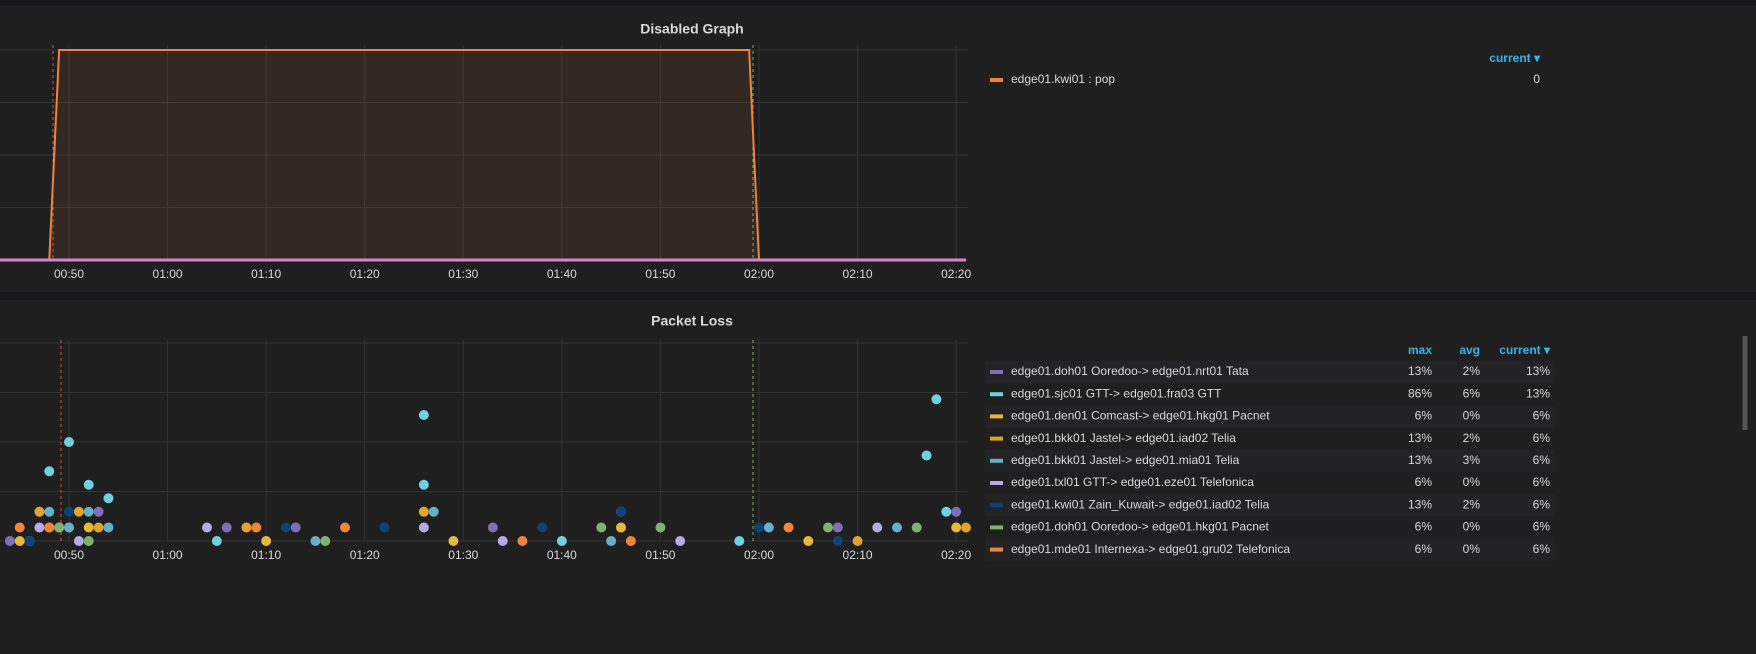 The height and width of the screenshot is (654, 1756). Describe the element at coordinates (1063, 79) in the screenshot. I see `legend-label: edge01.kwi01 : pop` at that location.